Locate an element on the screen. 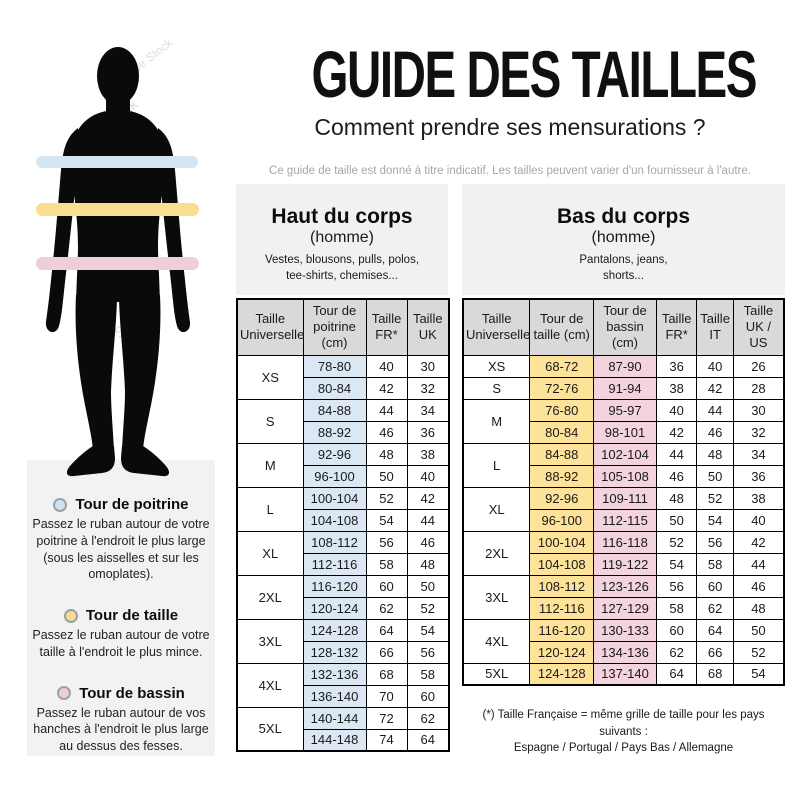 The width and height of the screenshot is (800, 800). value-cell: 66 is located at coordinates (715, 652).